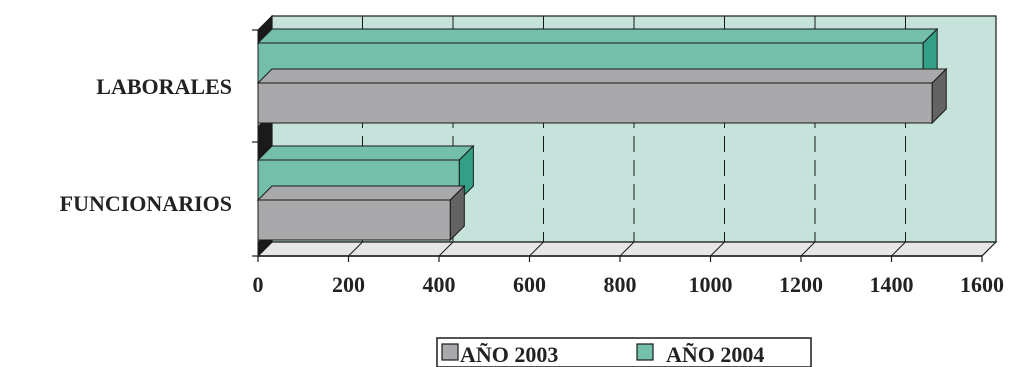  I want to click on legend-label-2003: AÑO 2003, so click(509, 354).